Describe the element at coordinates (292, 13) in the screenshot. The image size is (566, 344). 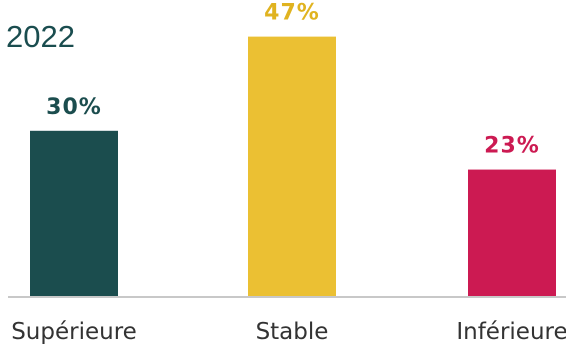
I see `value-label-stable: 47%` at that location.